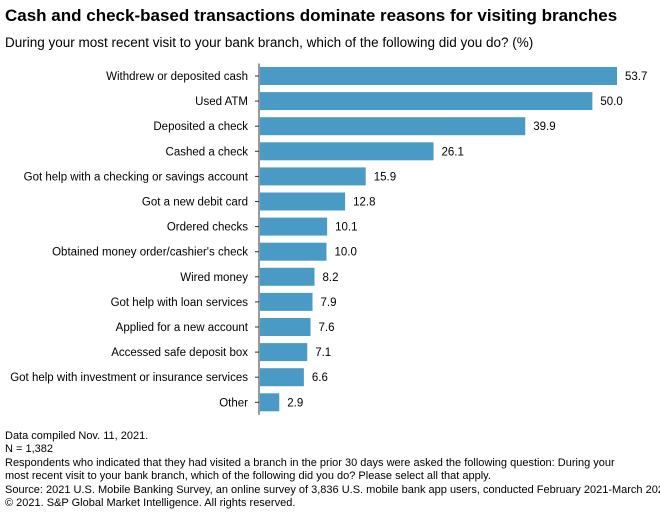  What do you see at coordinates (179, 353) in the screenshot?
I see `category-label: Accessed safe deposit box` at bounding box center [179, 353].